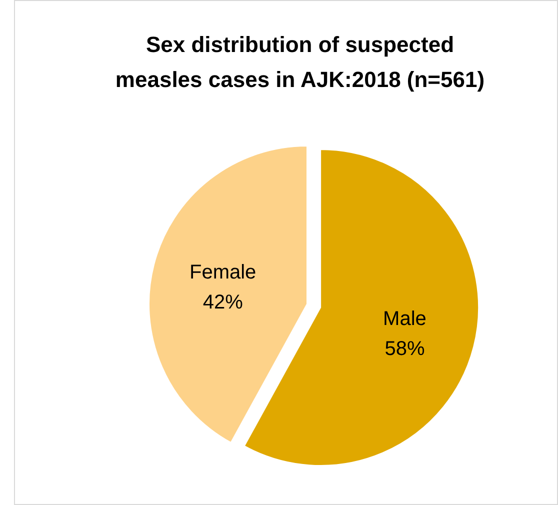 The height and width of the screenshot is (505, 558). What do you see at coordinates (223, 302) in the screenshot?
I see `data-label: 42%` at bounding box center [223, 302].